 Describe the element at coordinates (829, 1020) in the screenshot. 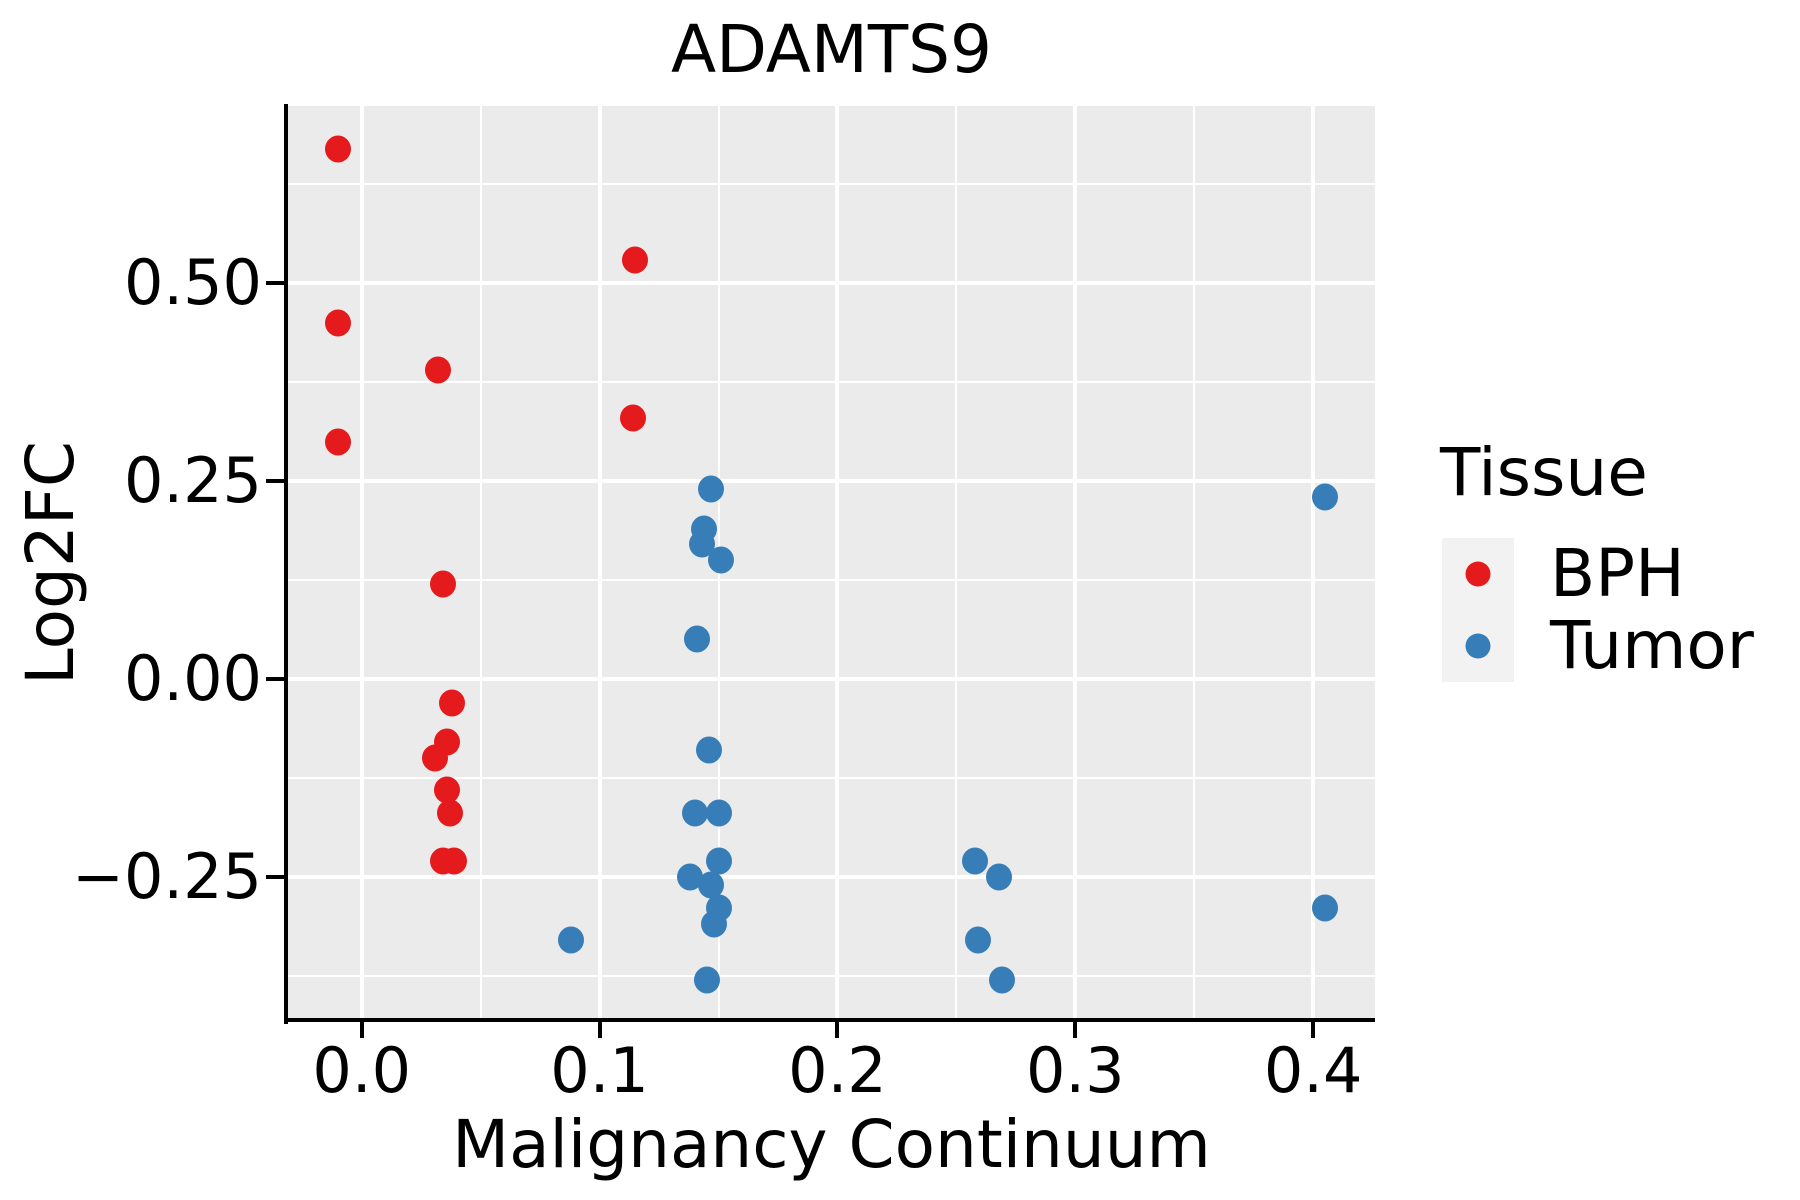

I see `x-axis-spine` at that location.